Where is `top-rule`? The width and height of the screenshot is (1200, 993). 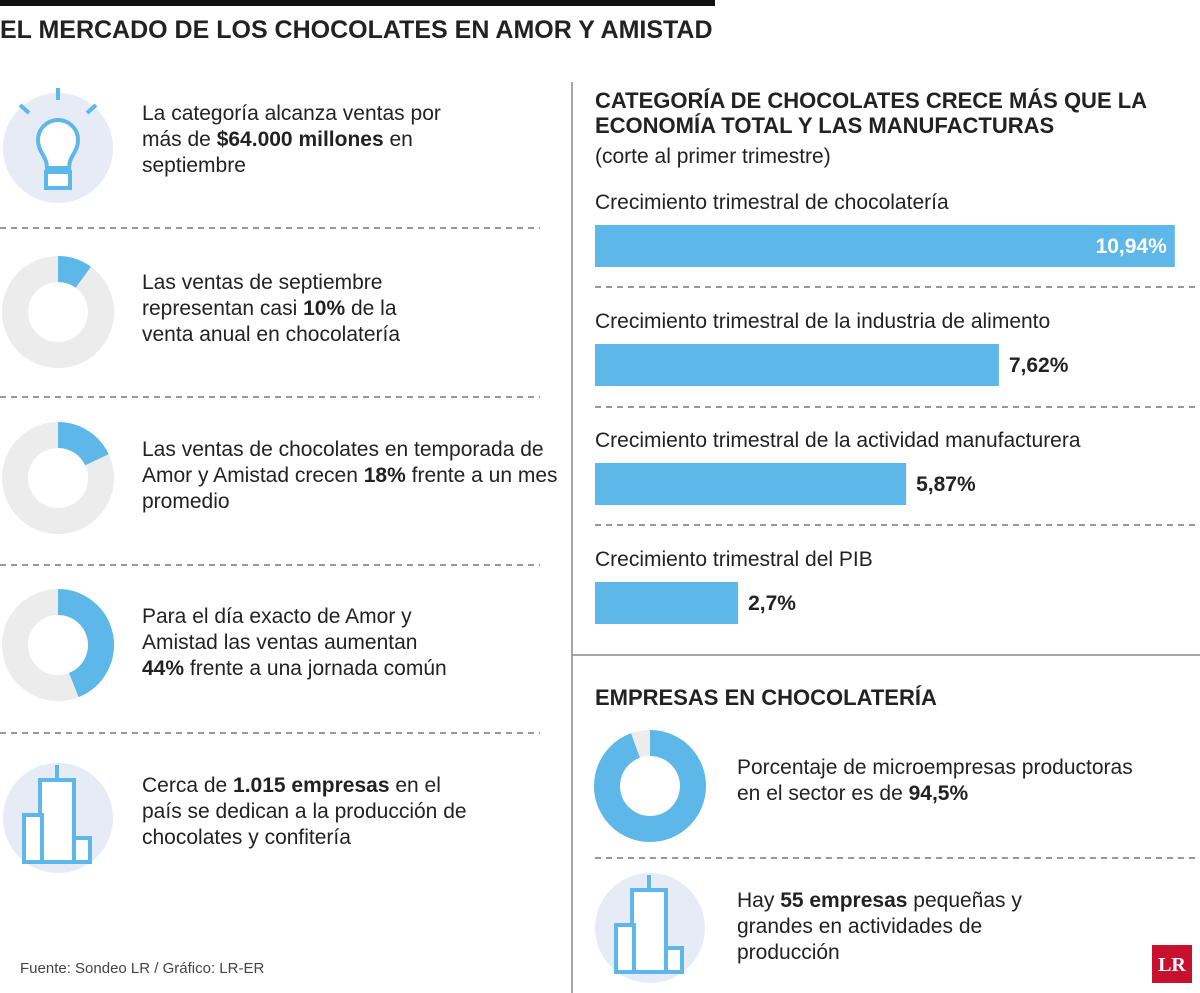 top-rule is located at coordinates (357, 3).